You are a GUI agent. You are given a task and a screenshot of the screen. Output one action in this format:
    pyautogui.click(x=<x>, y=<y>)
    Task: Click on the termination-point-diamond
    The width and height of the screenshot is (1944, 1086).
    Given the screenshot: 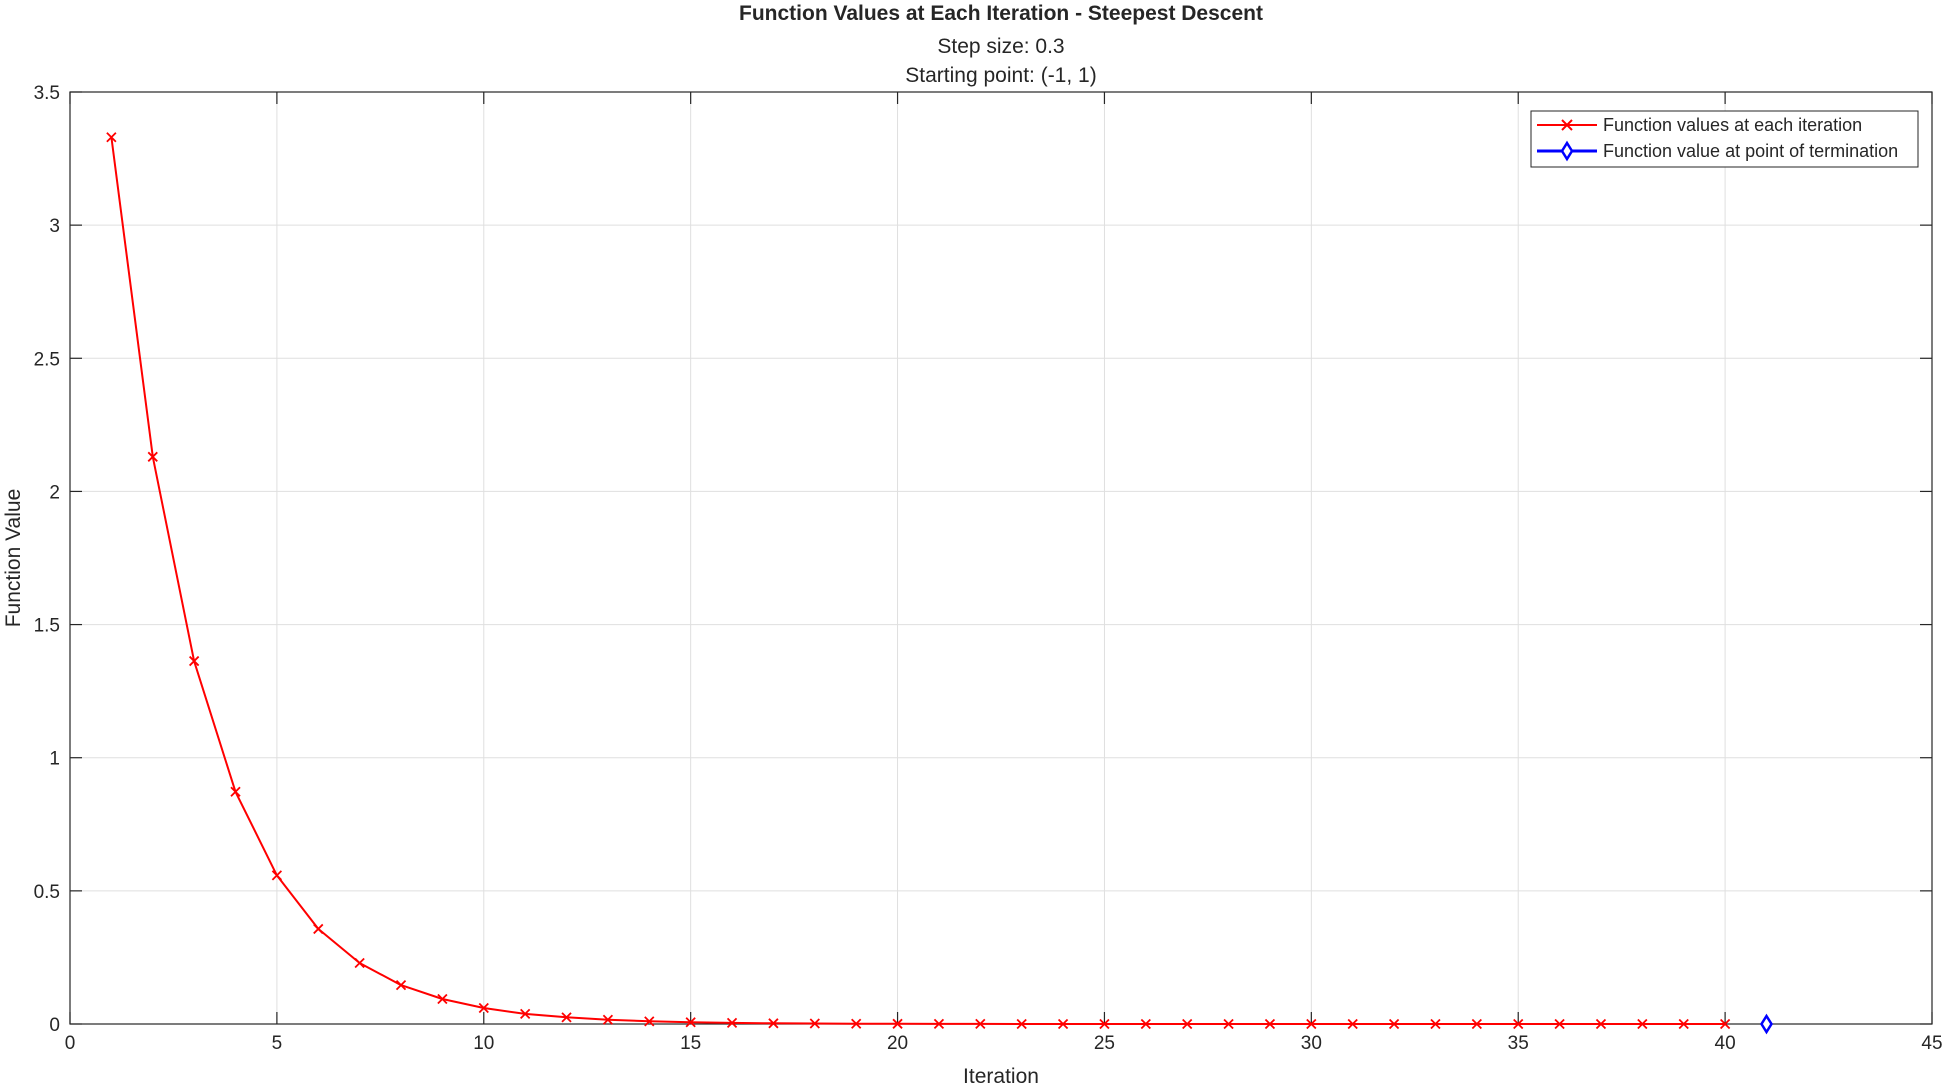 What is the action you would take?
    pyautogui.click(x=1766, y=1024)
    